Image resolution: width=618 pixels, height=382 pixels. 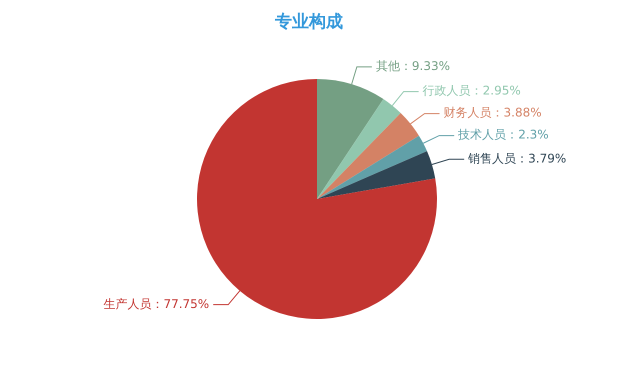 What do you see at coordinates (481, 135) in the screenshot?
I see `slice-label: 技术人员` at bounding box center [481, 135].